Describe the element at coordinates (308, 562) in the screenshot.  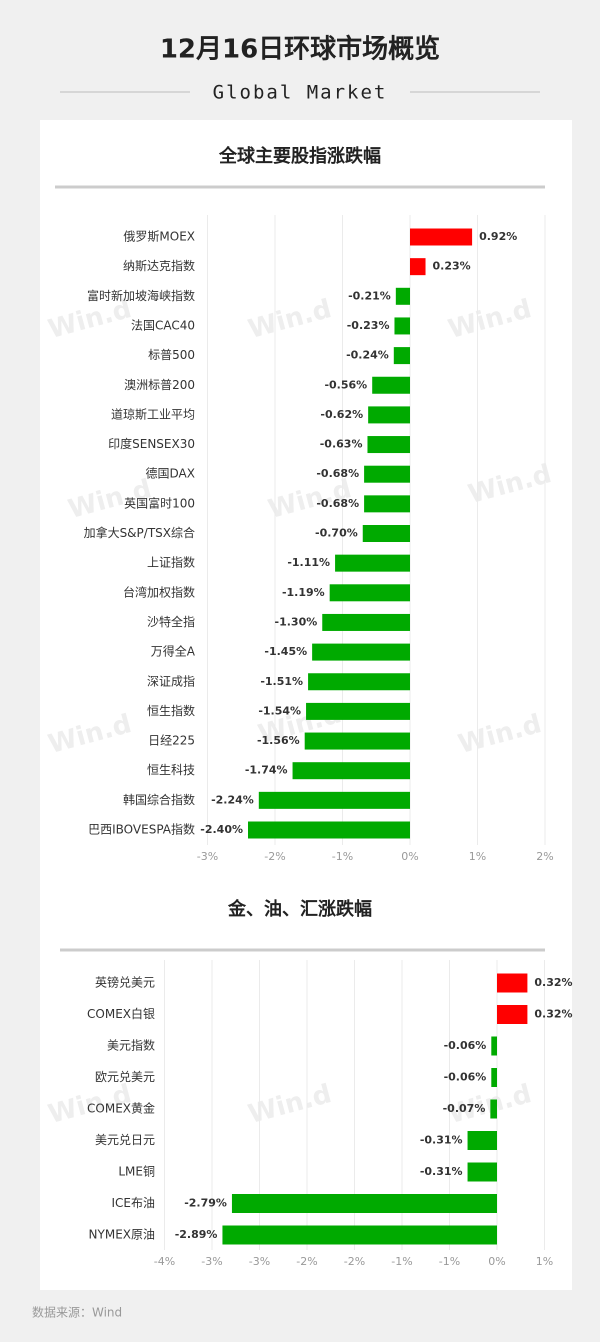
I see `value-label: -1.11%` at that location.